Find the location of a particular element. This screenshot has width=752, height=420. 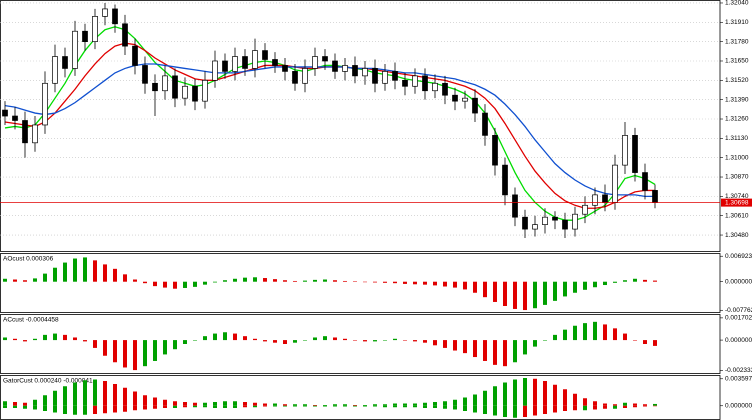

y-tick-label: 1.32040 is located at coordinates (737, 3).